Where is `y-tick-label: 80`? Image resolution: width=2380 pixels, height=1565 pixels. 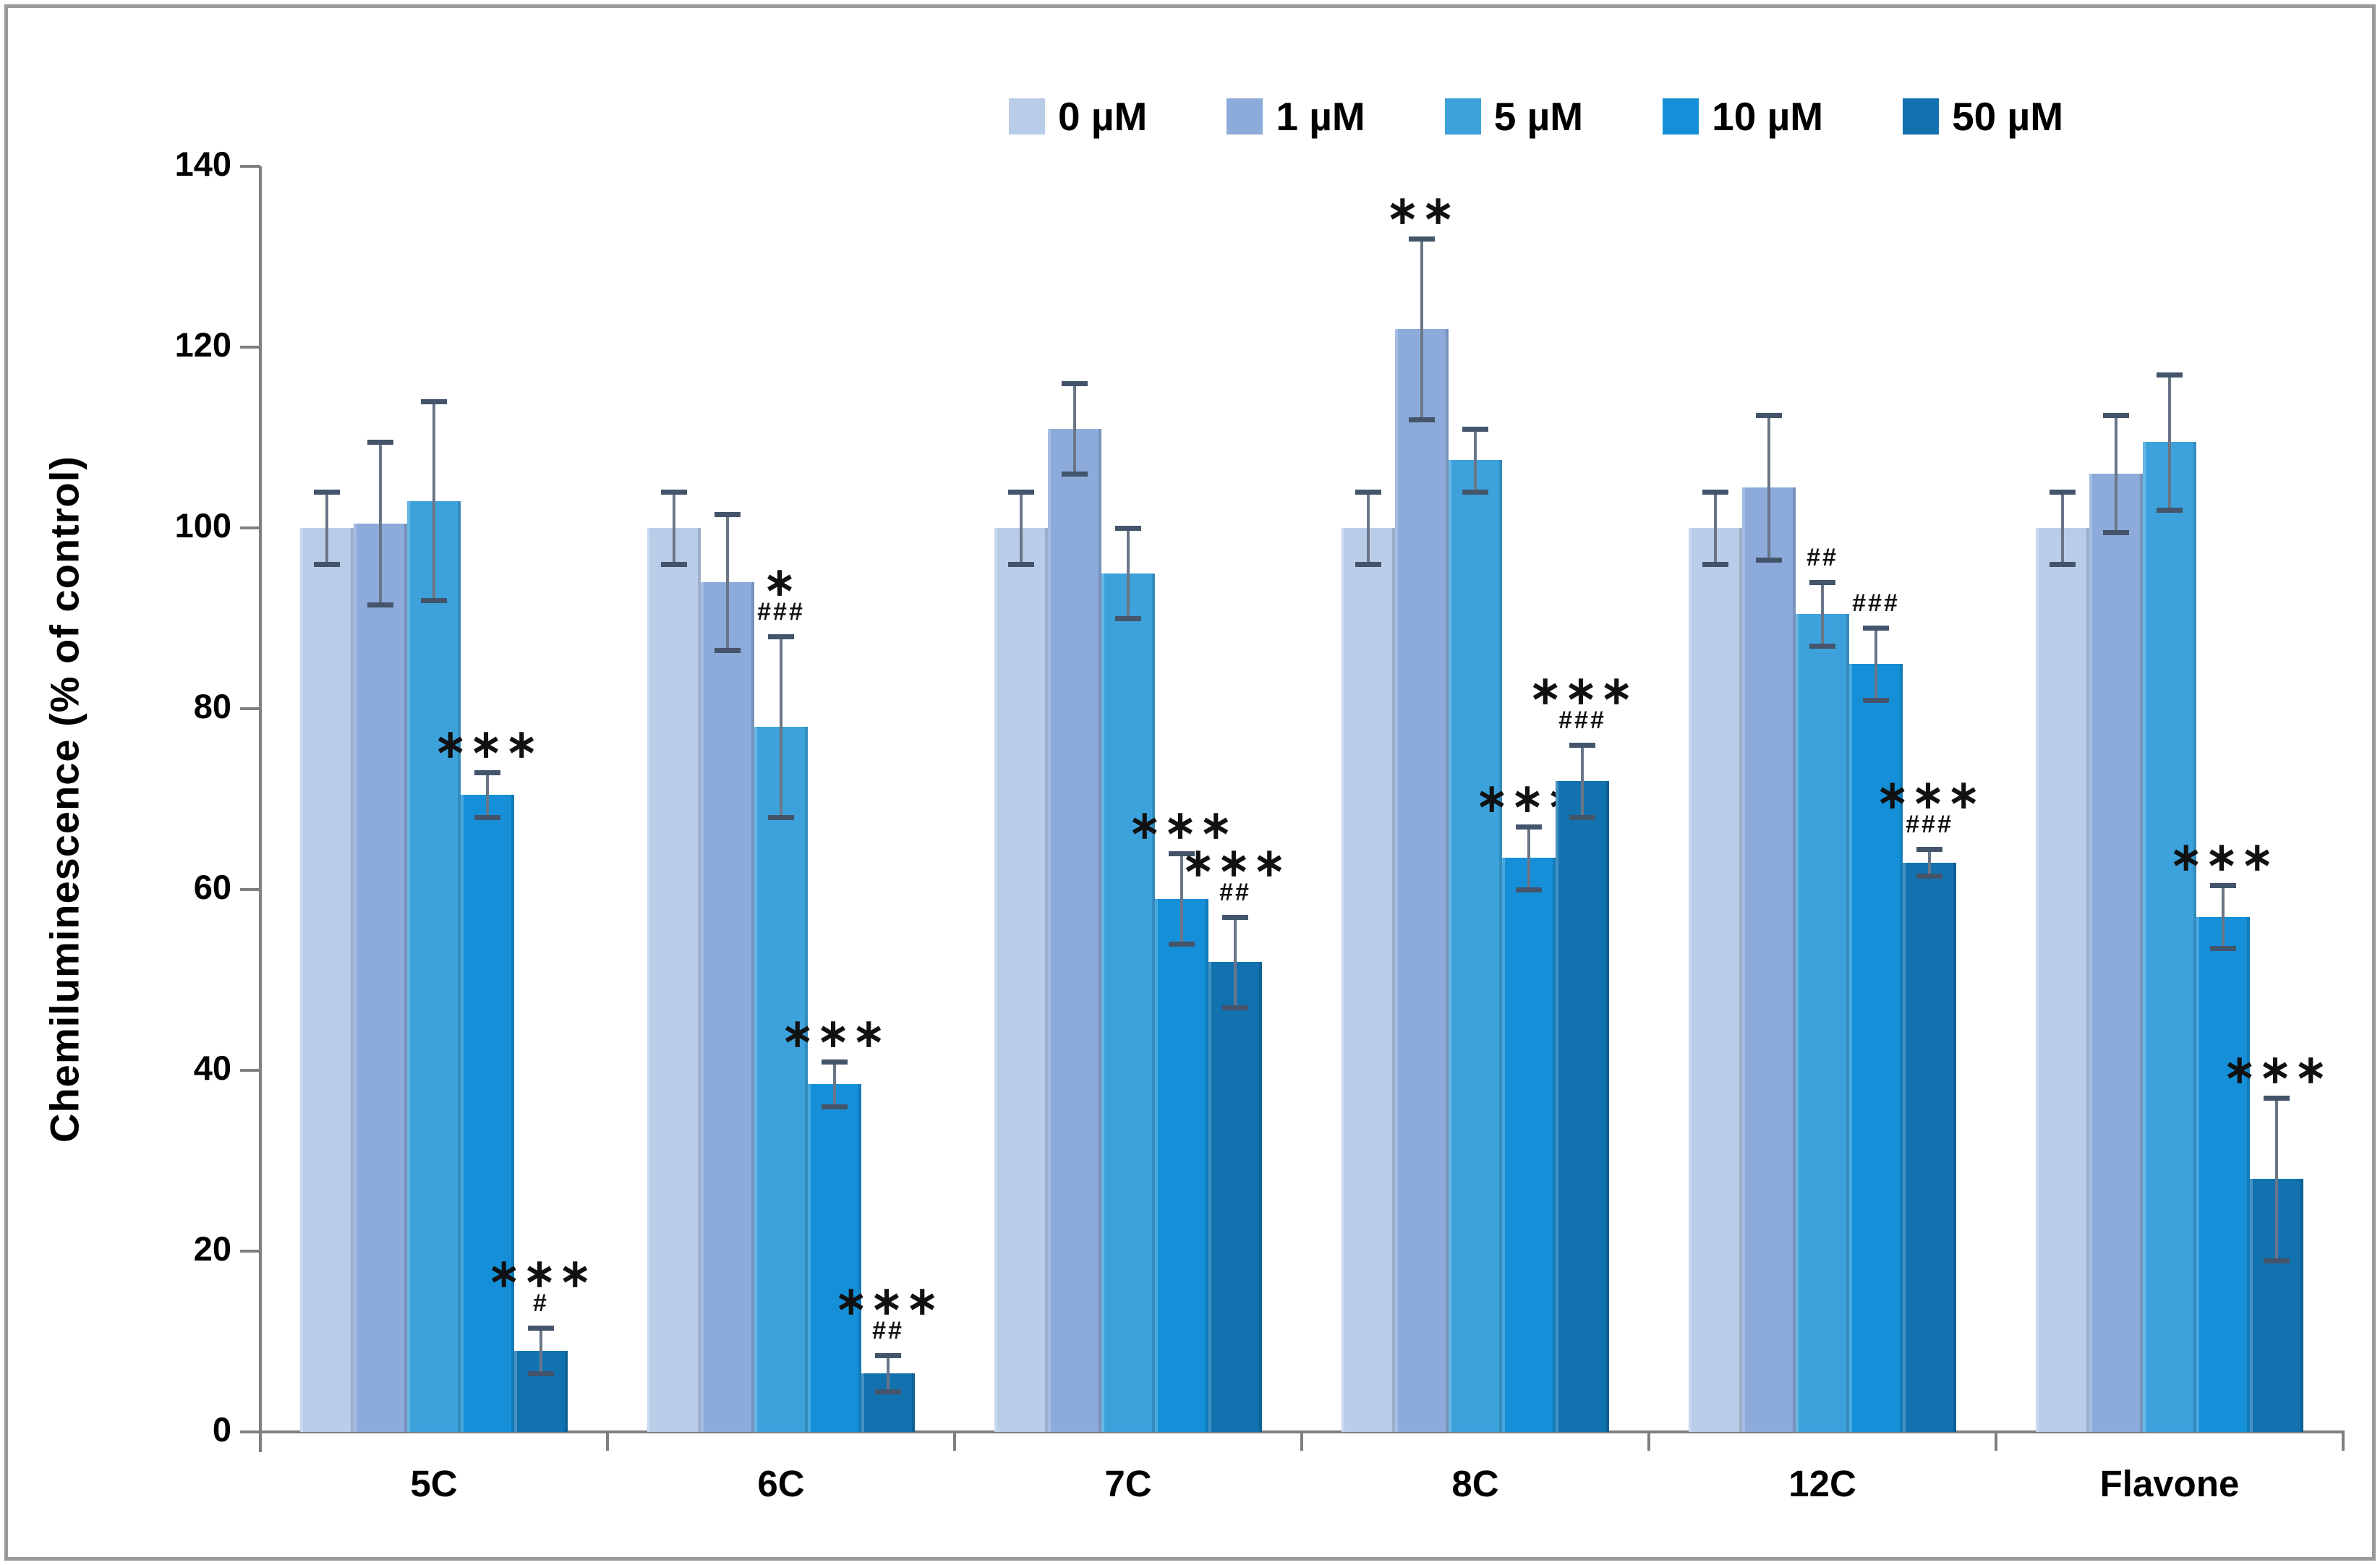 y-tick-label: 80 is located at coordinates (212, 706).